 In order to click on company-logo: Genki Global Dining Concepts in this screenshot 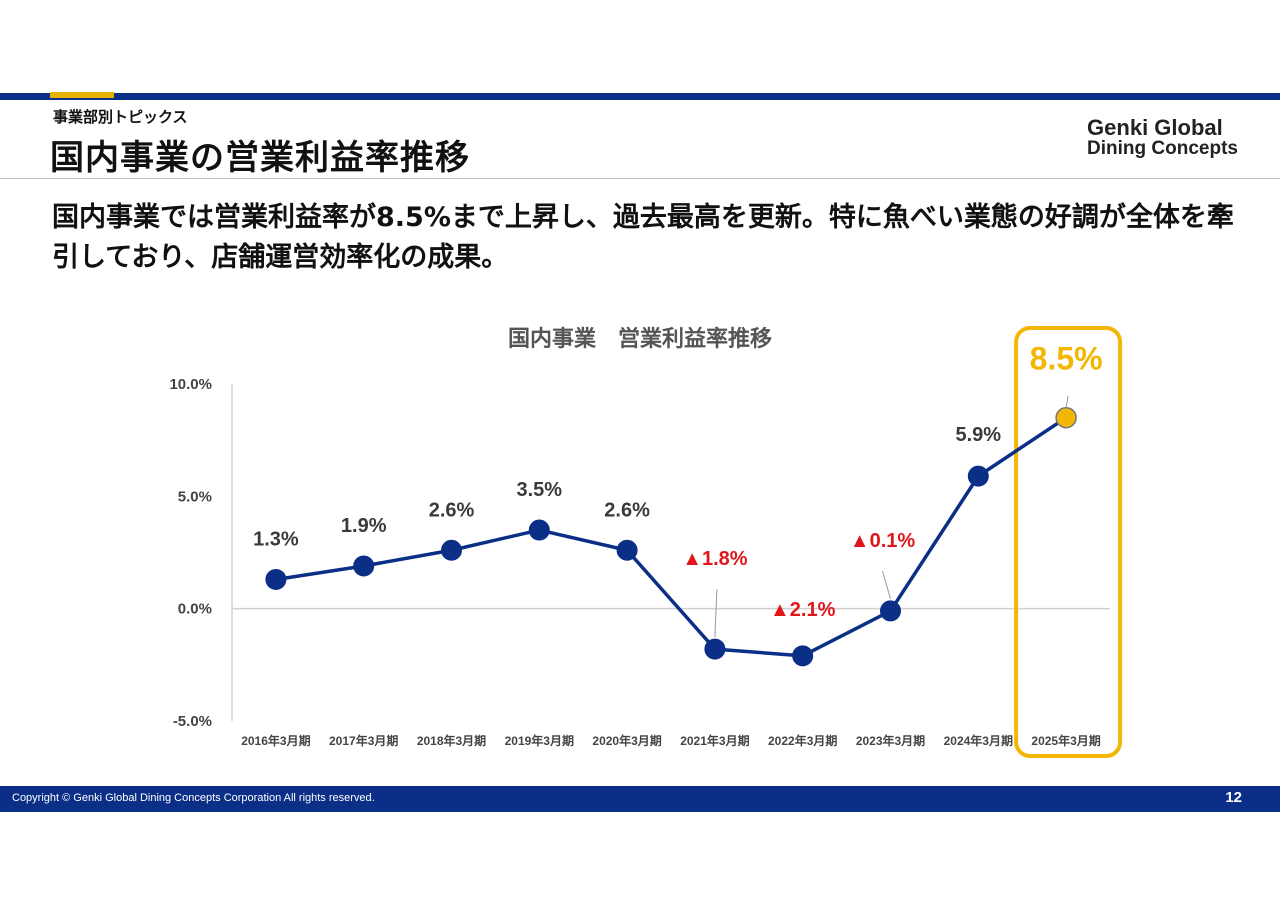, I will do `click(1162, 137)`.